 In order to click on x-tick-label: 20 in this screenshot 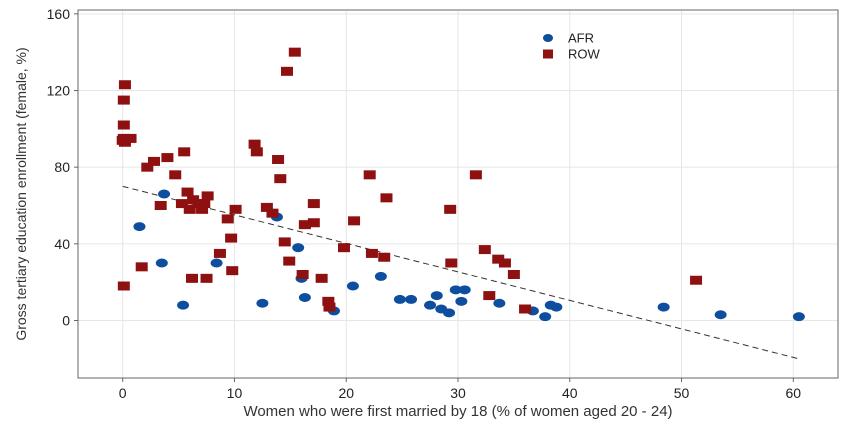, I will do `click(346, 393)`.